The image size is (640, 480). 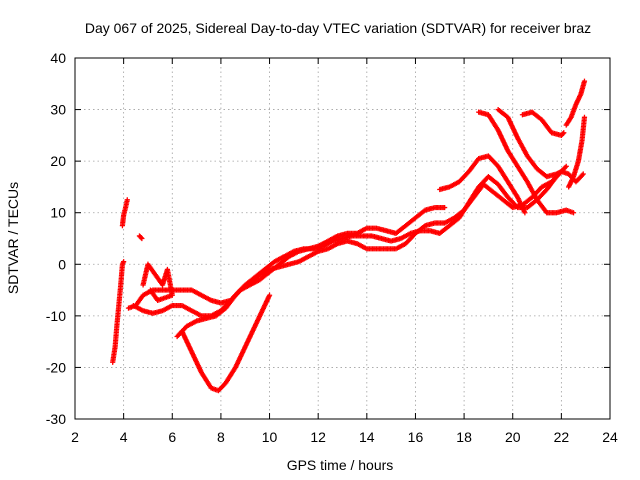 I want to click on y-tick-label: 10, so click(x=58, y=213).